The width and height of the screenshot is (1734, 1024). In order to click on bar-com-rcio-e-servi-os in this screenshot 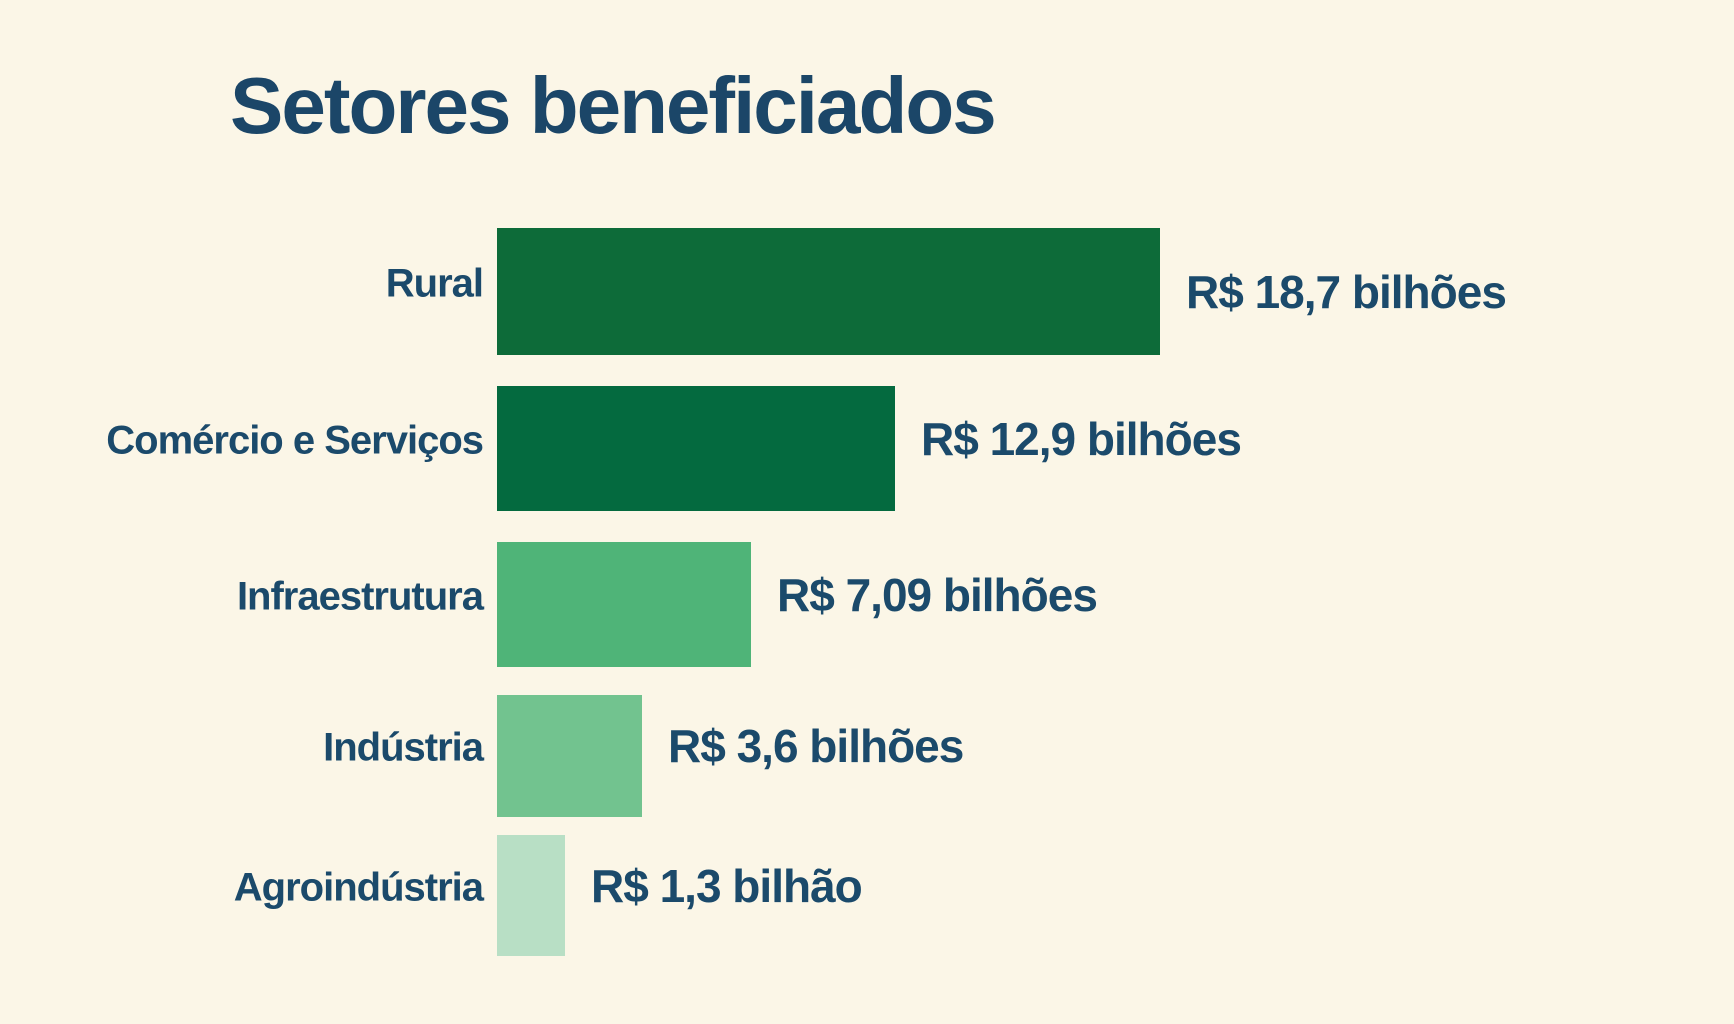, I will do `click(696, 448)`.